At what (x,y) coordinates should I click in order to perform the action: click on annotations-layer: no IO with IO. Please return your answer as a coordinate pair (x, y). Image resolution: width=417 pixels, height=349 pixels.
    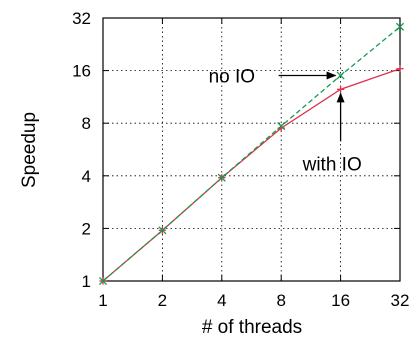
    Looking at the image, I should click on (285, 120).